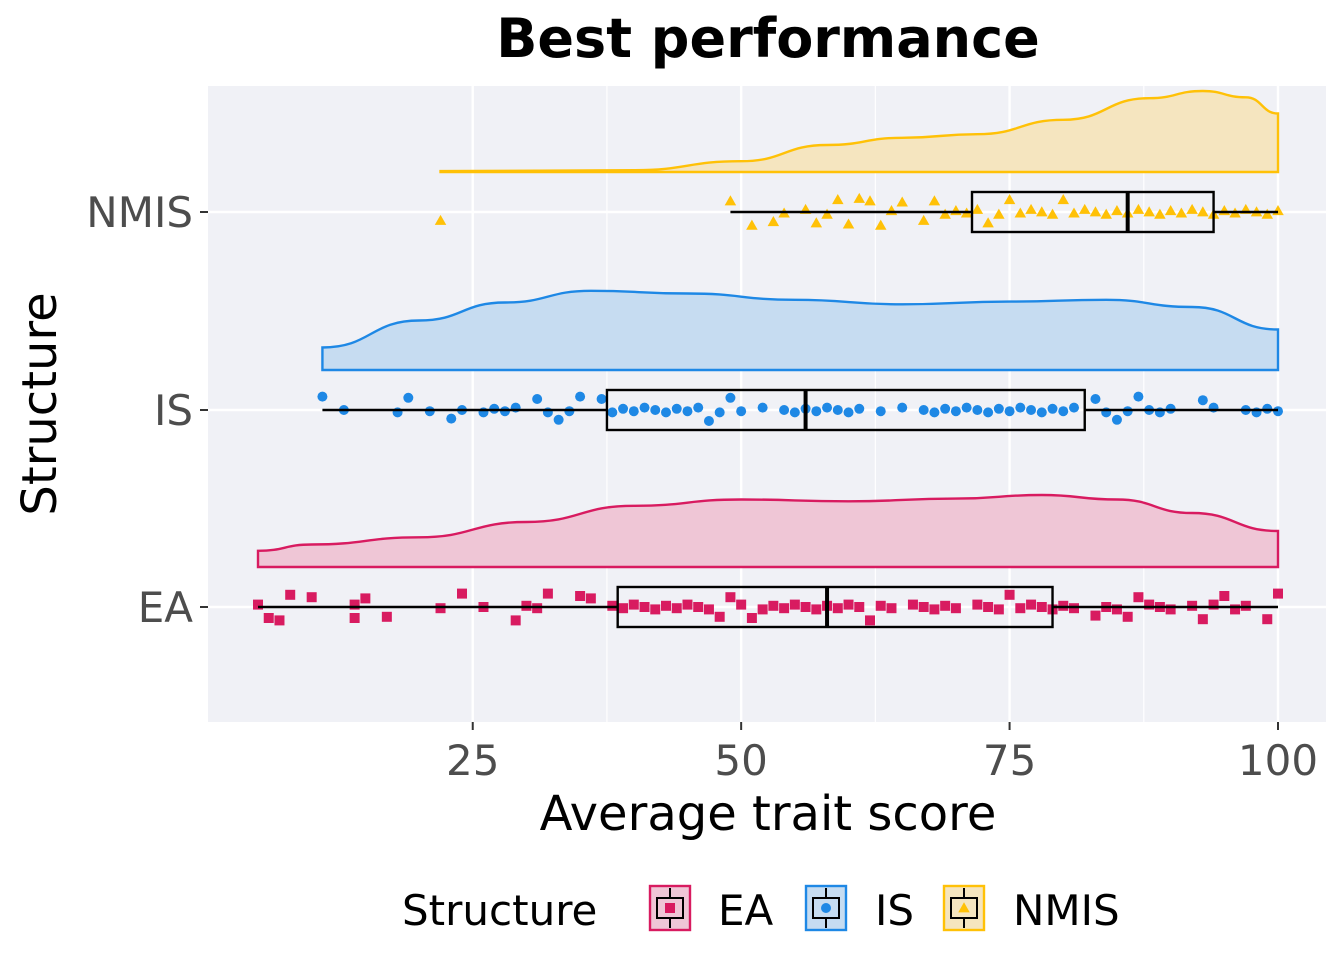 This screenshot has width=1344, height=960. I want to click on series-ea, so click(768, 561).